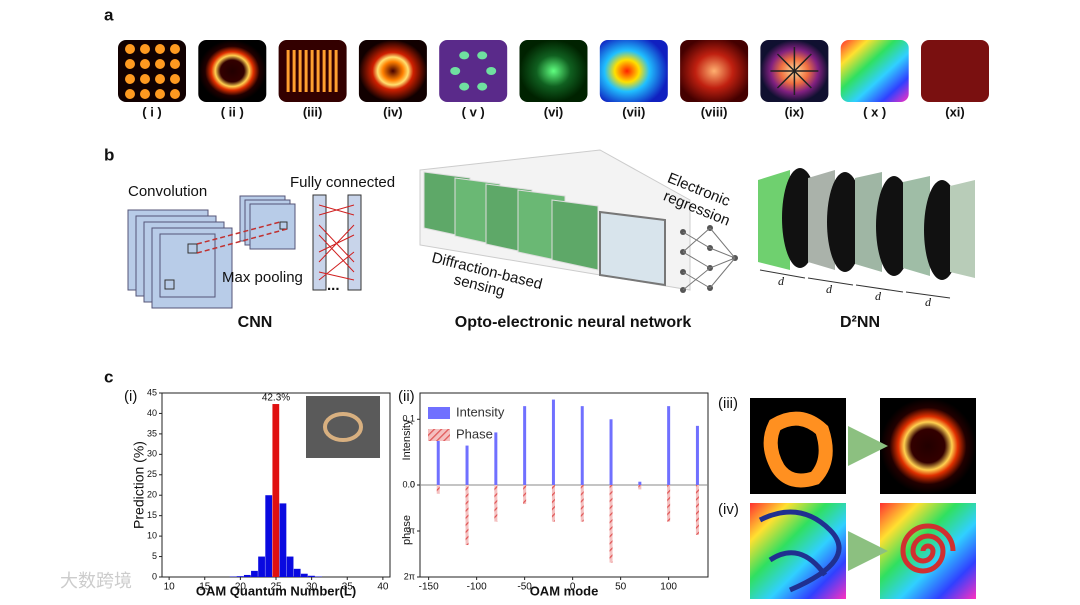 Image resolution: width=1080 pixels, height=605 pixels. What do you see at coordinates (154, 576) in the screenshot?
I see `y-tick-label: 0` at bounding box center [154, 576].